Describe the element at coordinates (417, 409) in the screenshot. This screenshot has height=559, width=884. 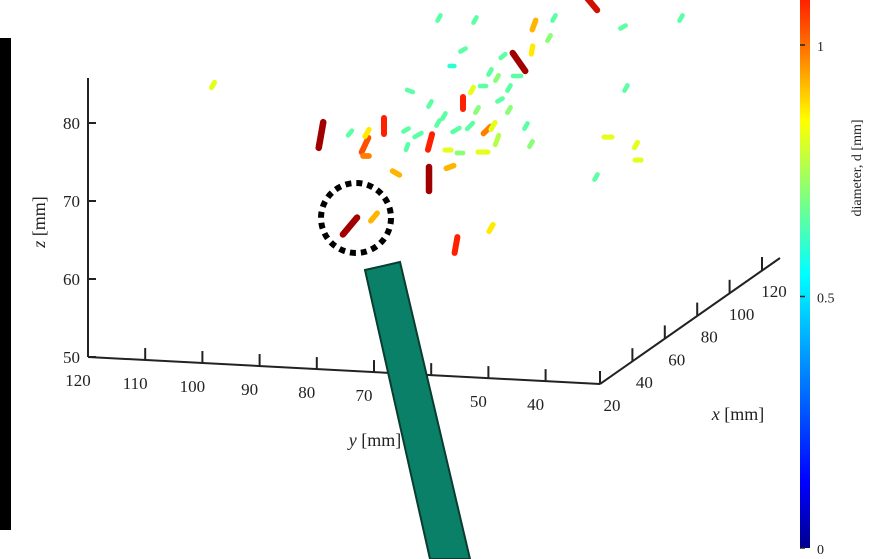
I see `pointer-bar` at that location.